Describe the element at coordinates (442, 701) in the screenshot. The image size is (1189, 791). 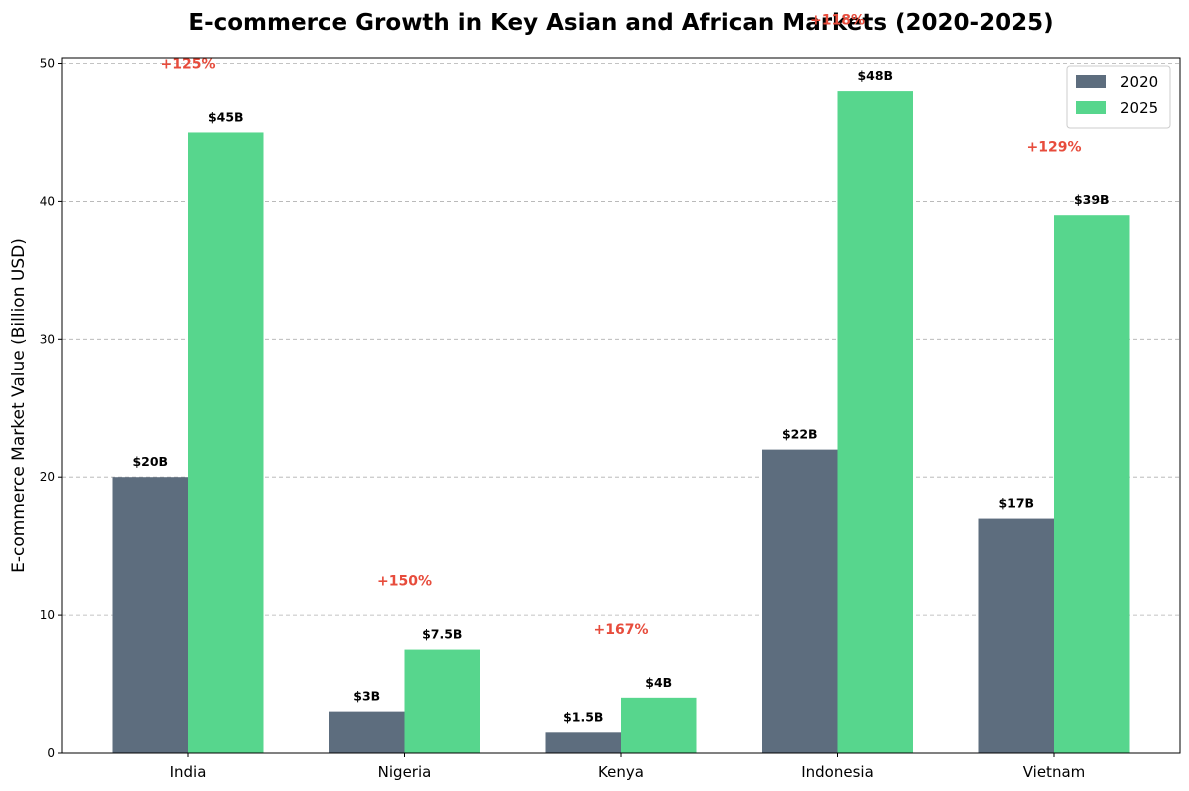
I see `bar-2025-nigeria` at that location.